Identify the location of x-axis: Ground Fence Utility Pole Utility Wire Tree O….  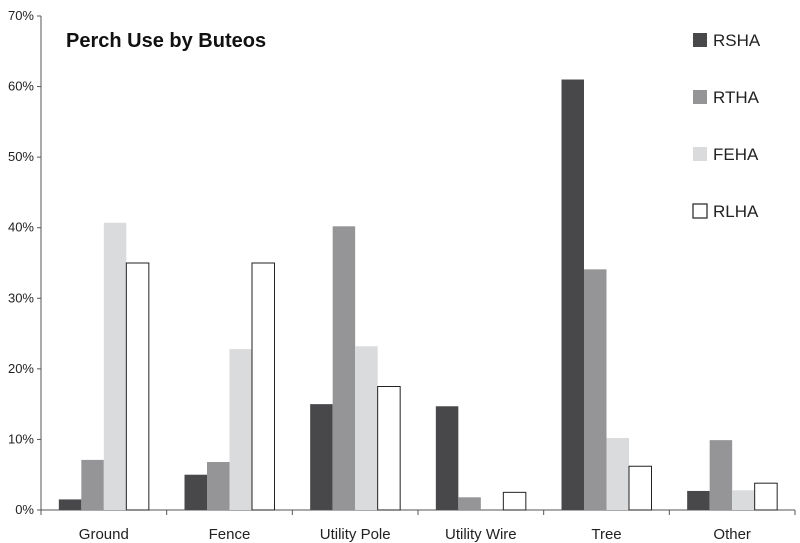
(418, 526).